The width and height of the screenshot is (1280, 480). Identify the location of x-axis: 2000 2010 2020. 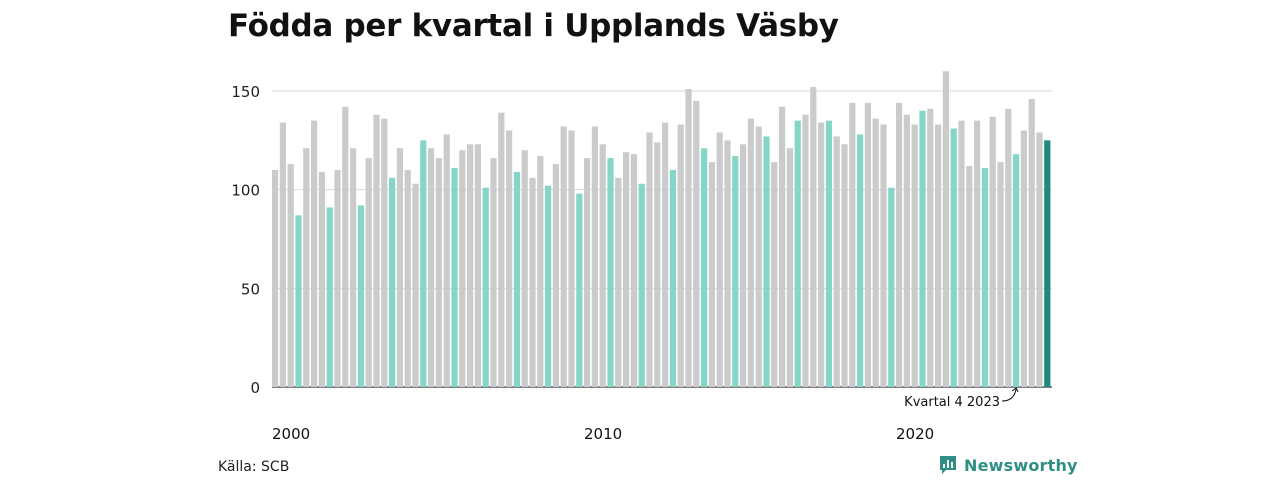
(603, 434).